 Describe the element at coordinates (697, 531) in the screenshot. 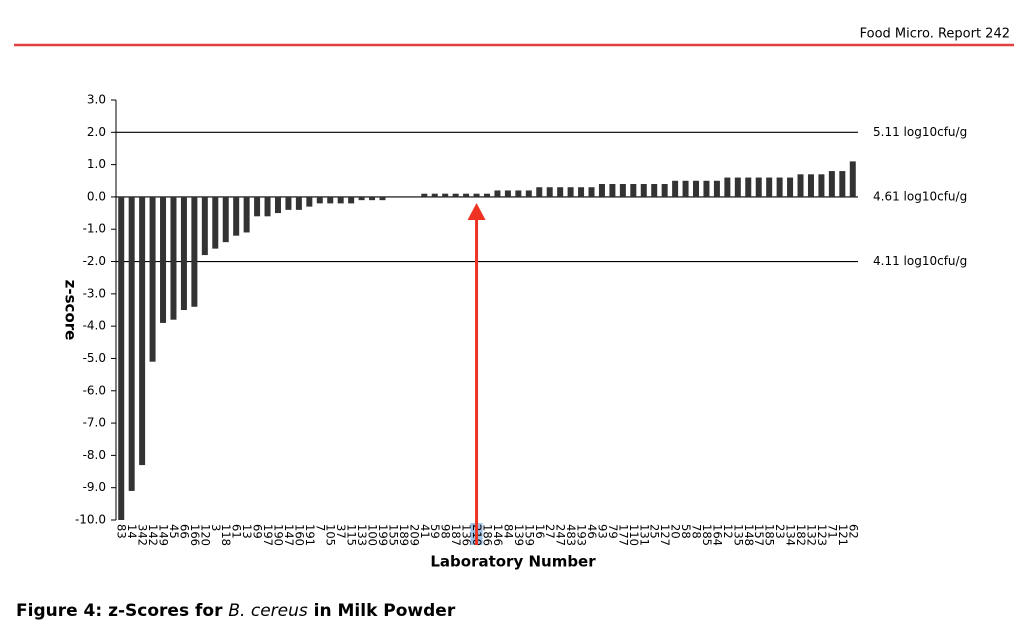

I see `x-tick-label: 78` at that location.